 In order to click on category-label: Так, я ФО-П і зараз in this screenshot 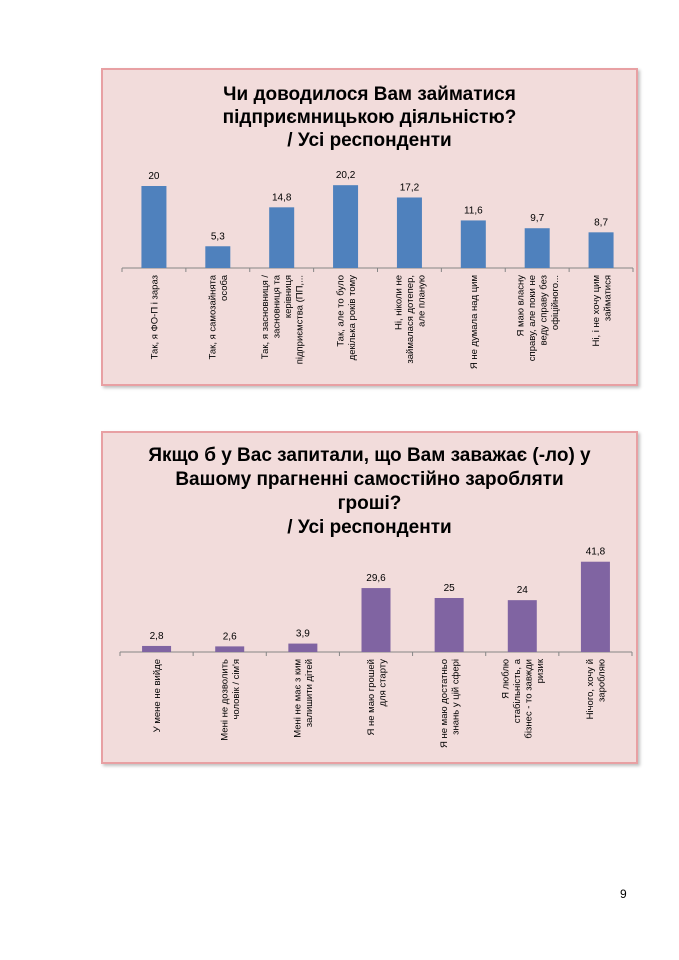, I will do `click(154, 317)`.